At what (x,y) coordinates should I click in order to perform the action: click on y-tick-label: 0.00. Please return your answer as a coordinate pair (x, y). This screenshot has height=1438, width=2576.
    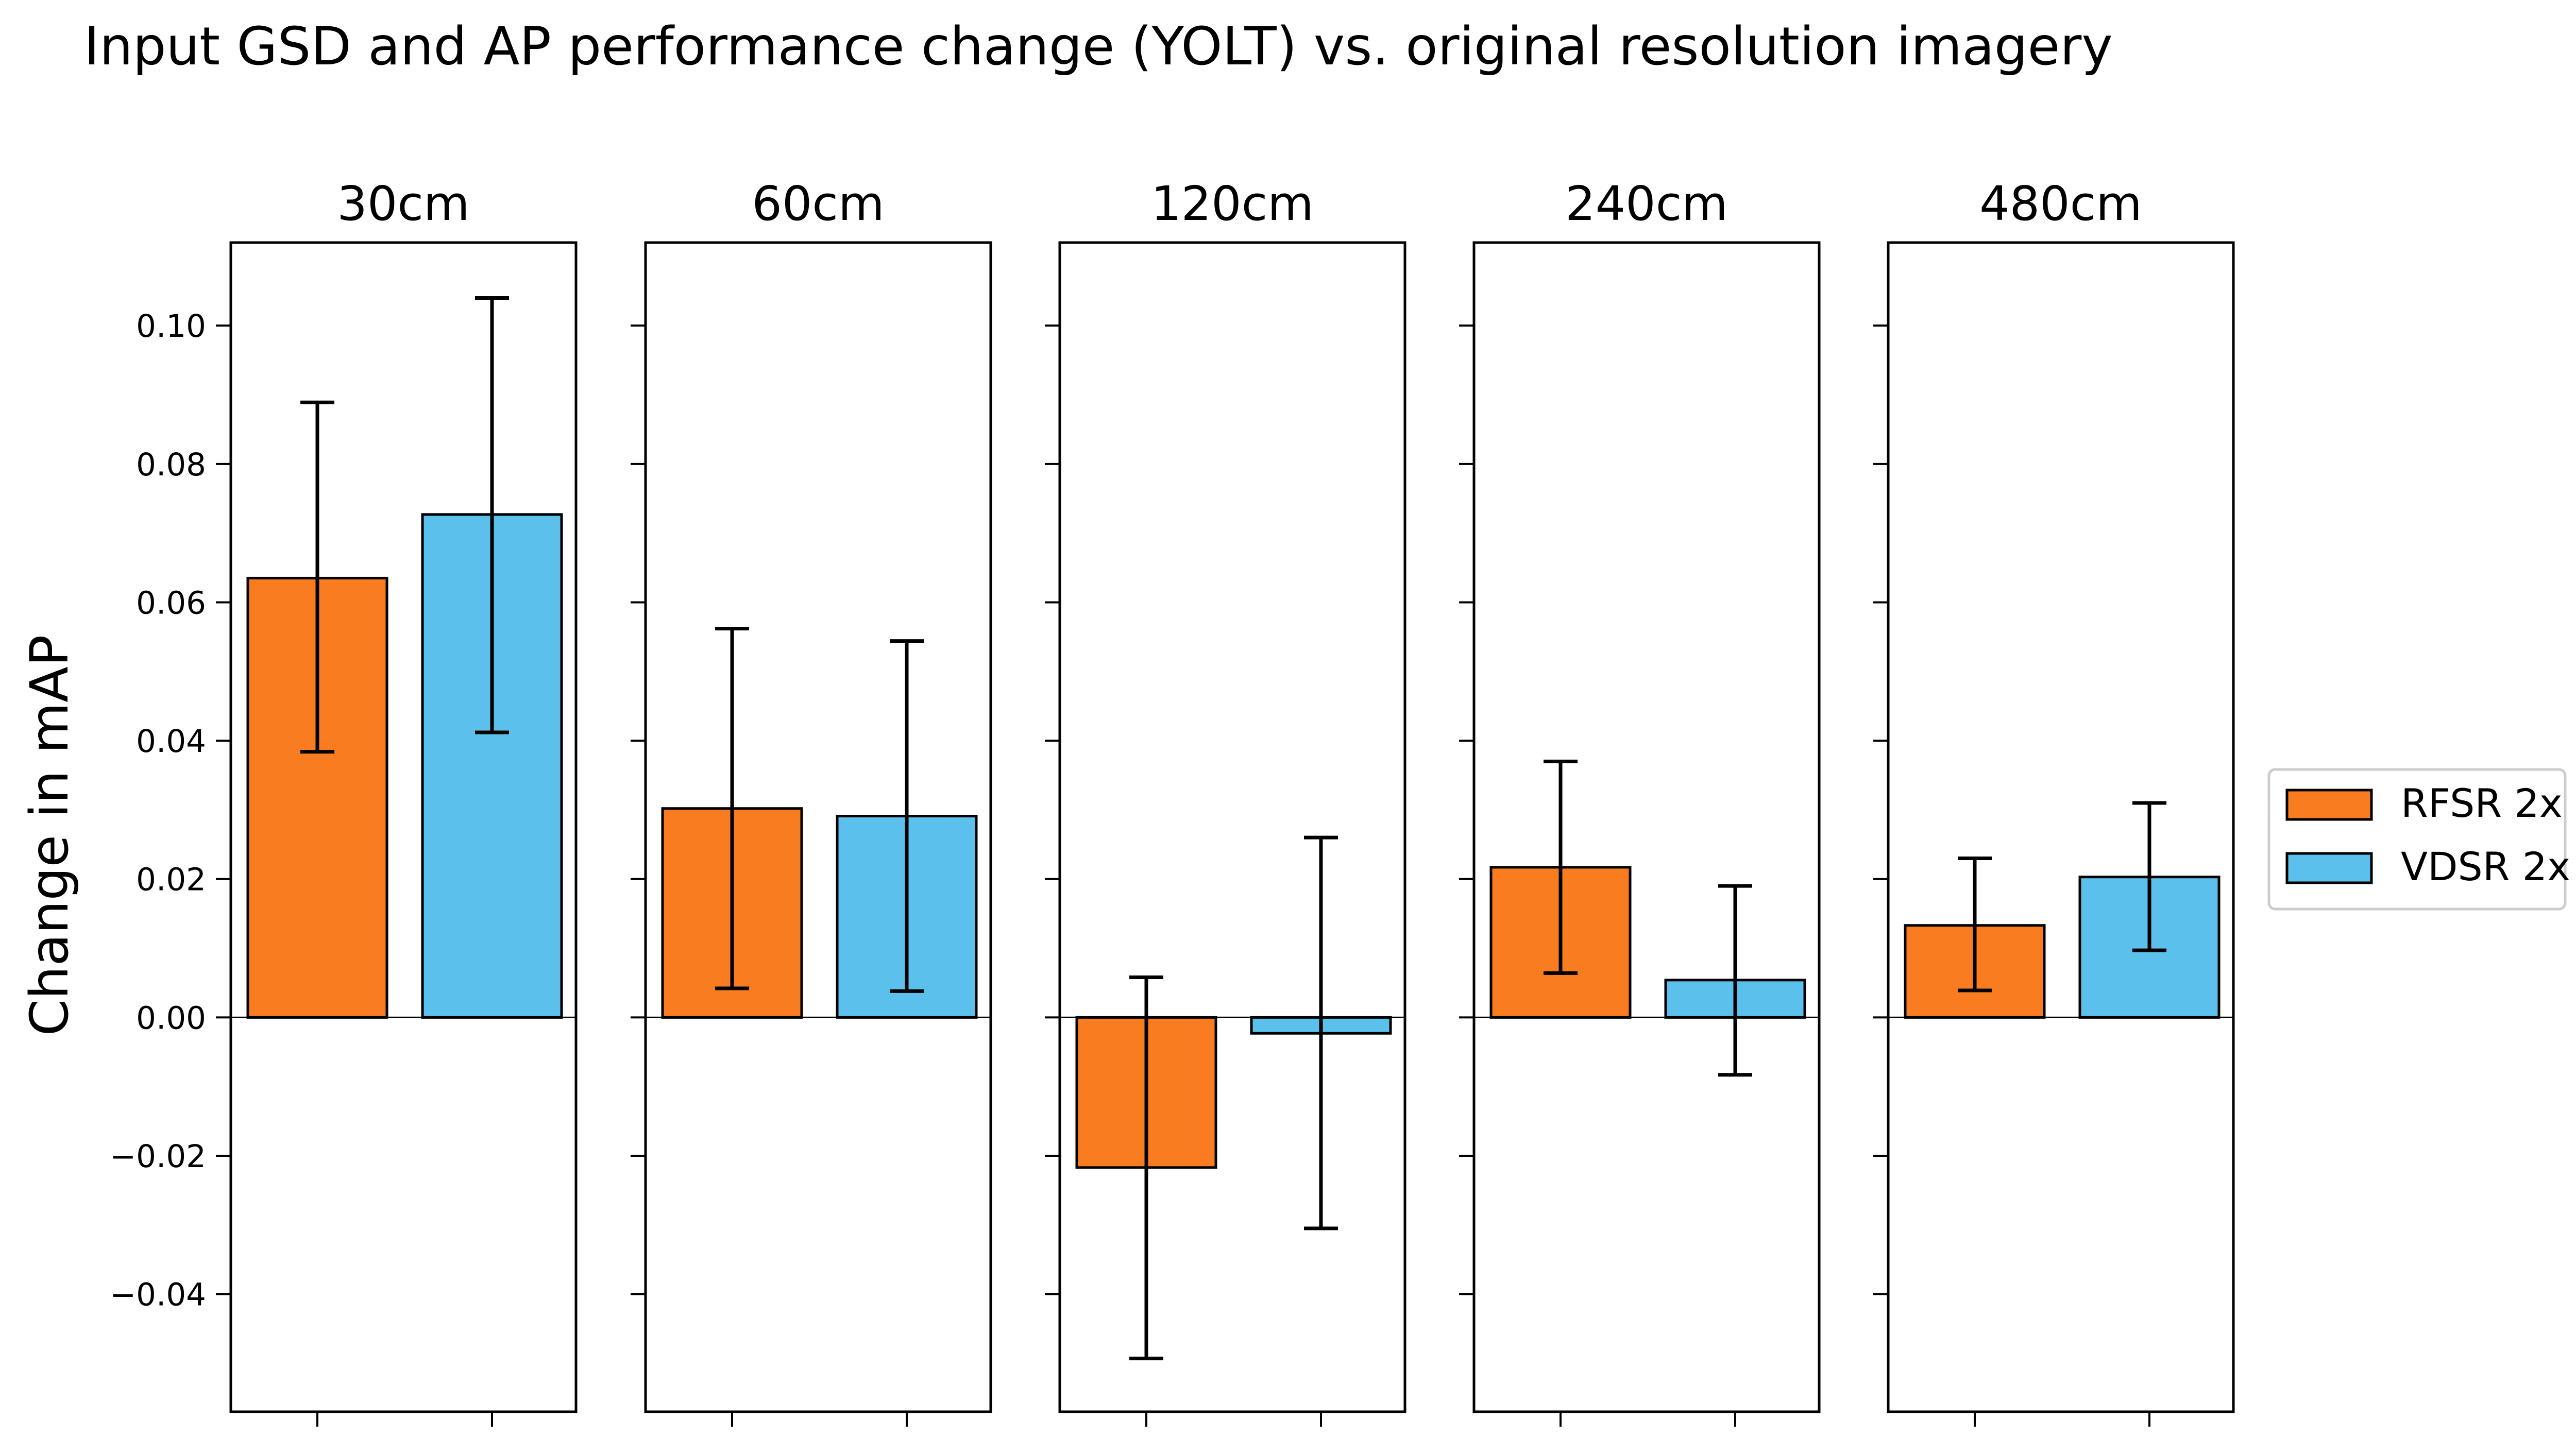
    Looking at the image, I should click on (171, 1018).